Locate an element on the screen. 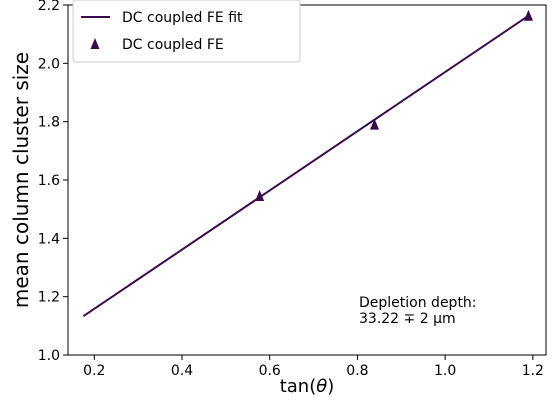  y-tick-label: 2.2 is located at coordinates (49, 7).